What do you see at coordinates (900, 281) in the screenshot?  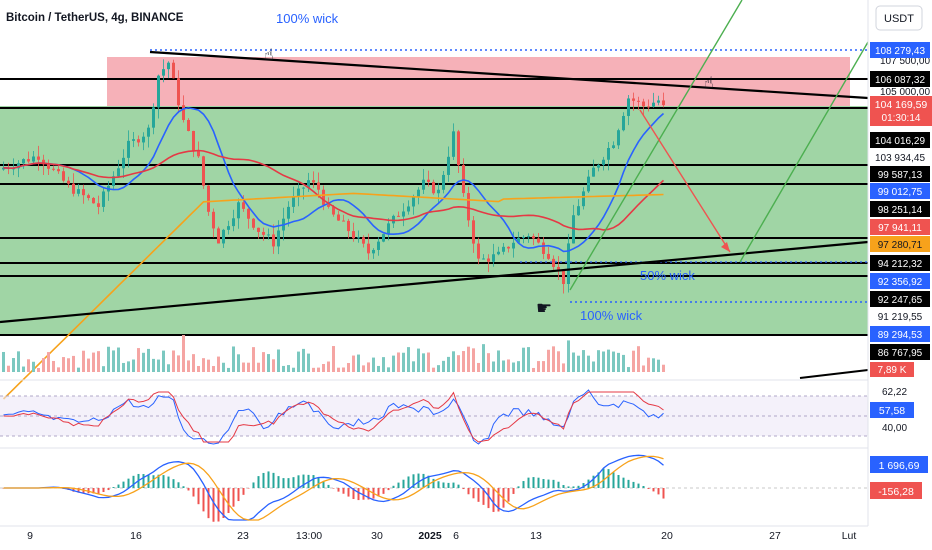 I see `price-level-label: 92 356,92` at bounding box center [900, 281].